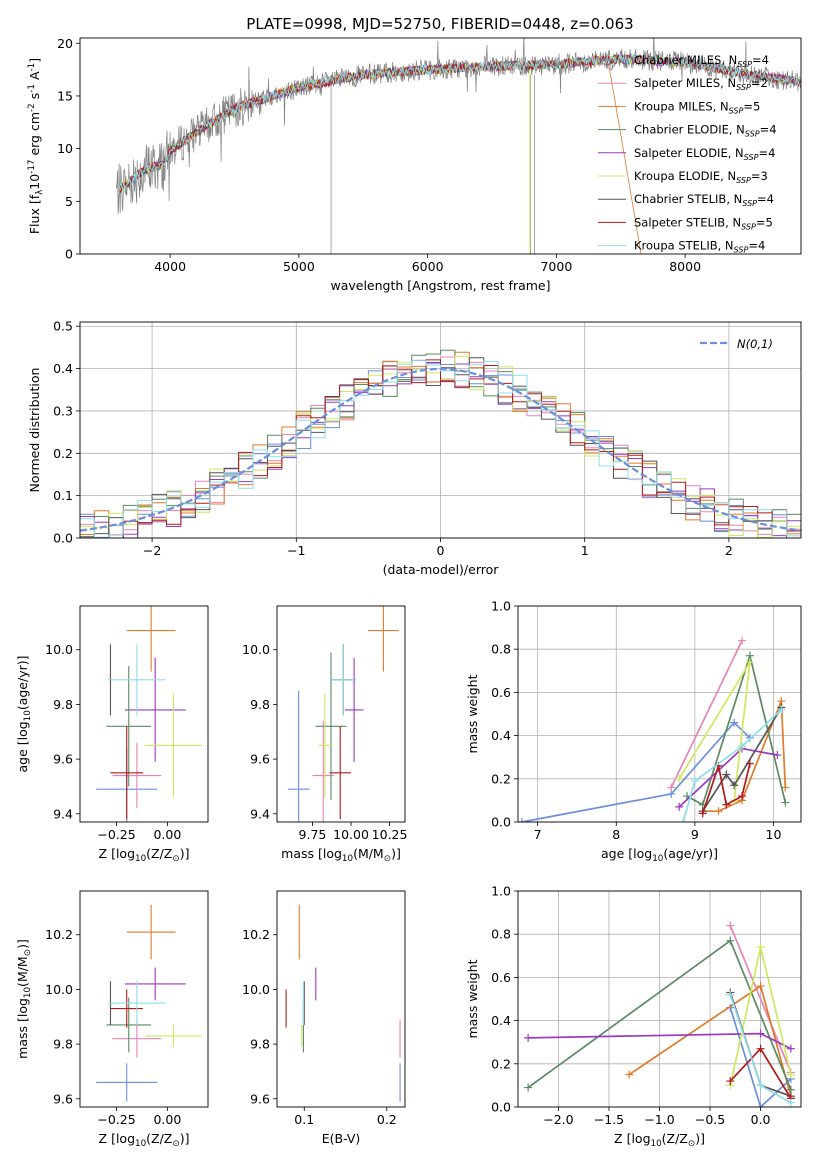  Describe the element at coordinates (703, 223) in the screenshot. I see `legend-label-salpeter-stelib: Salpeter STELIB, NSSP=5` at that location.